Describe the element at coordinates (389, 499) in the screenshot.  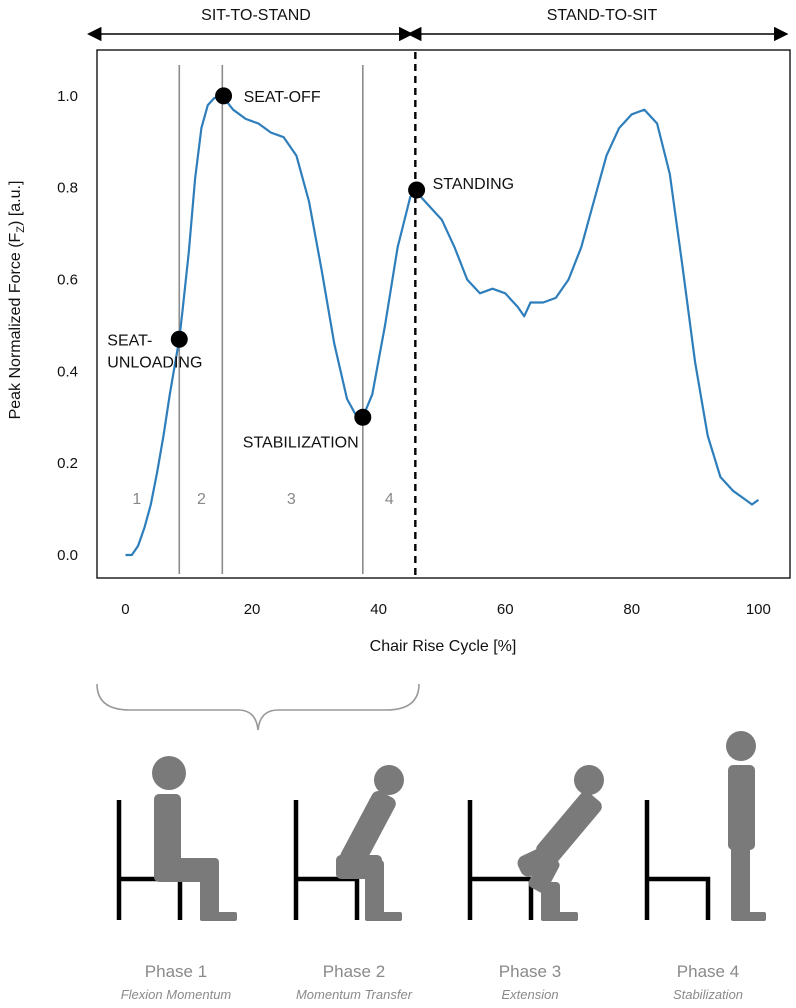
I see `phase-number-4: 4` at that location.